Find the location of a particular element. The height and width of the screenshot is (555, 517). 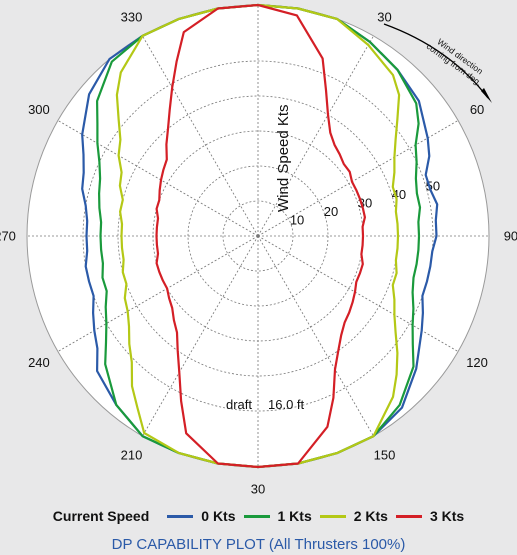

radial-tick-label: 10 is located at coordinates (297, 219).